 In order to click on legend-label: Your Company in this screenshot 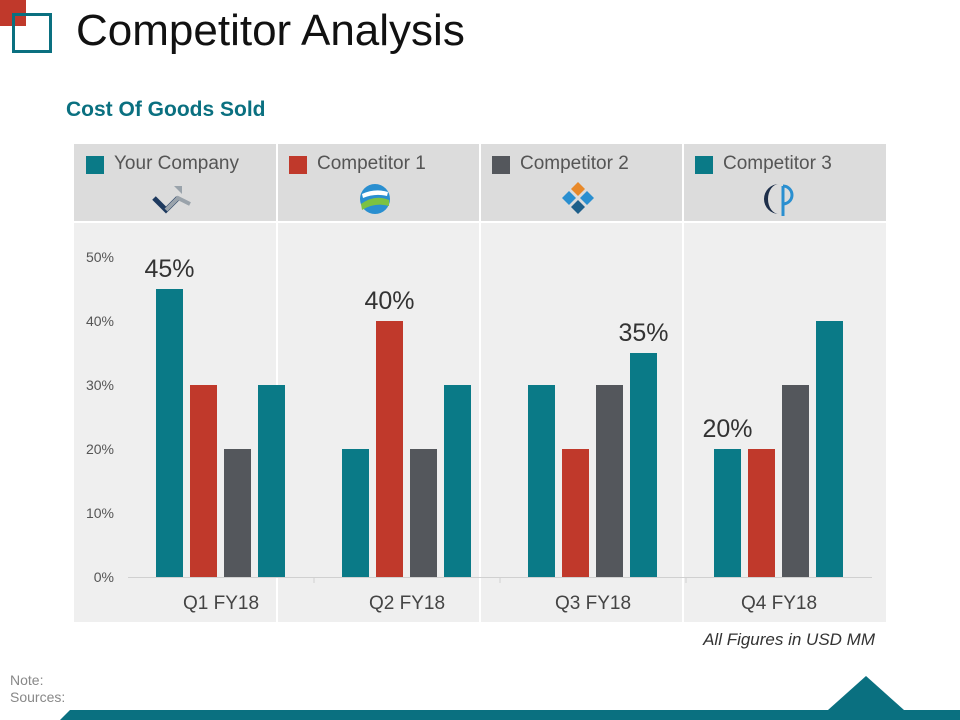, I will do `click(176, 163)`.